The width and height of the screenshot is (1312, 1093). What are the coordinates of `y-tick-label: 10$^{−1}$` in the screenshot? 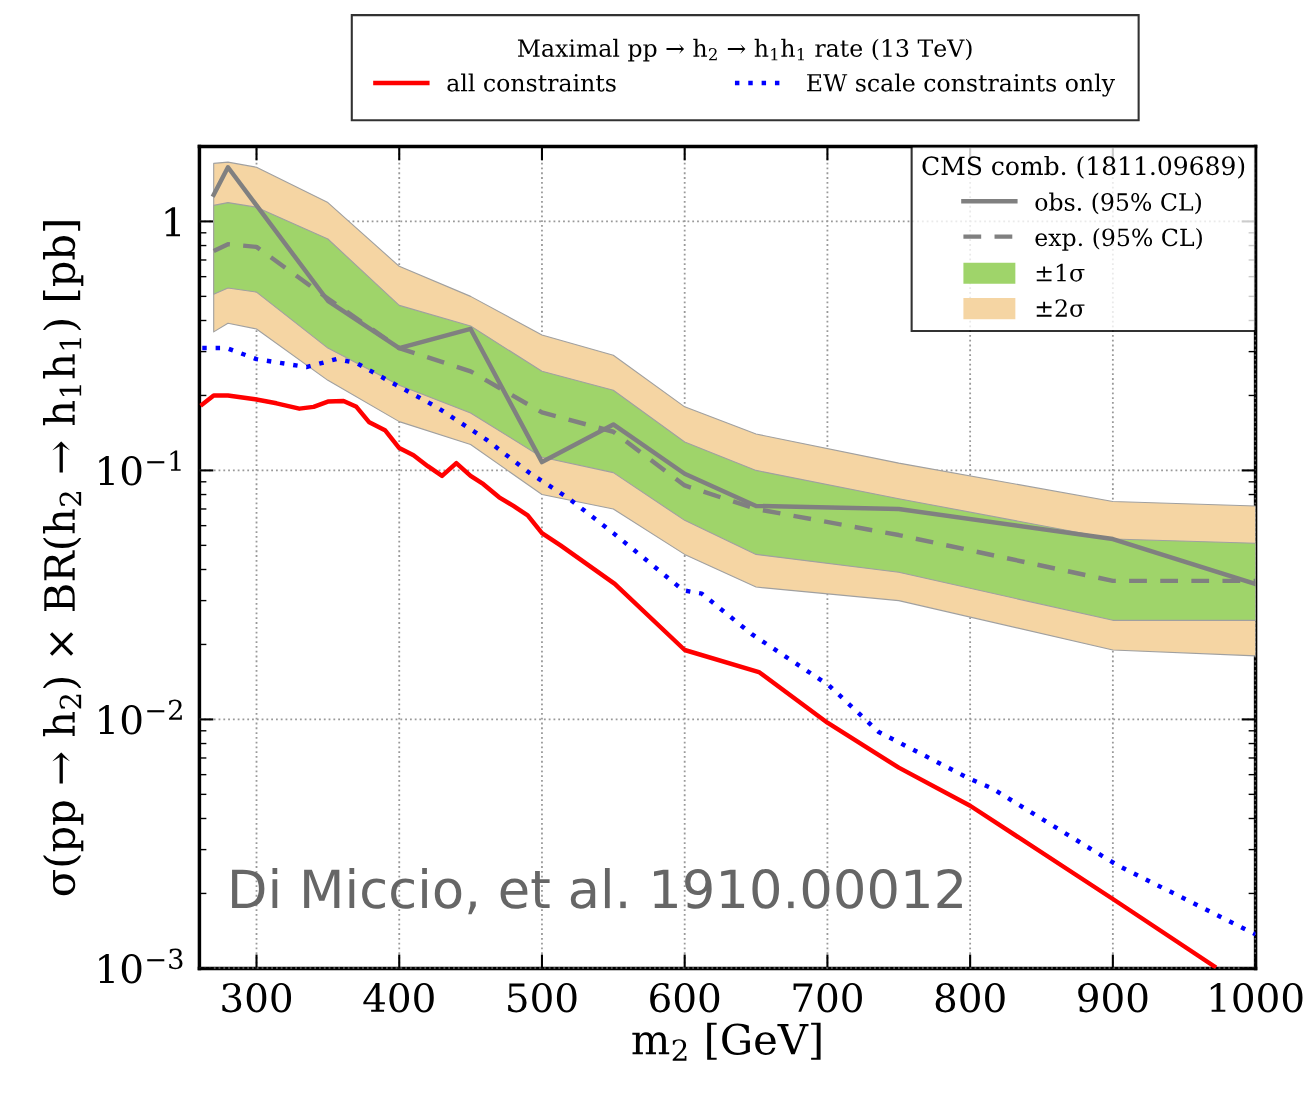 It's located at (140, 468).